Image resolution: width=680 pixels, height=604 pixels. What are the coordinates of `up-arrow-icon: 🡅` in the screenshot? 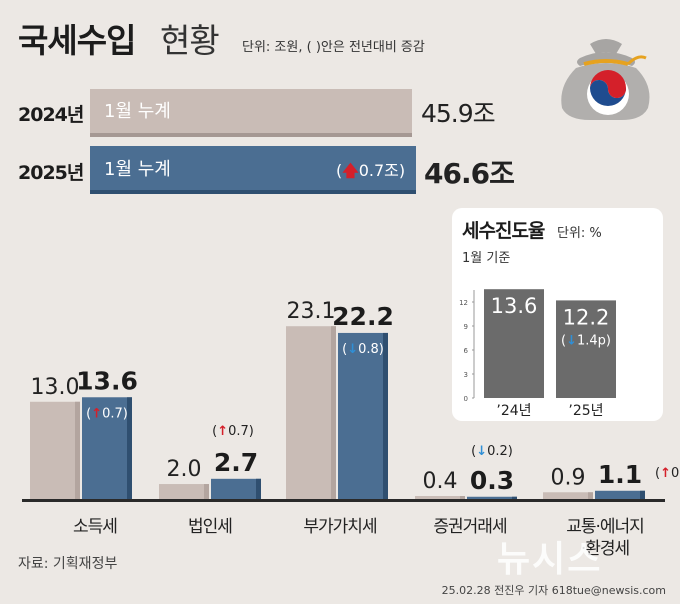 It's located at (350, 170).